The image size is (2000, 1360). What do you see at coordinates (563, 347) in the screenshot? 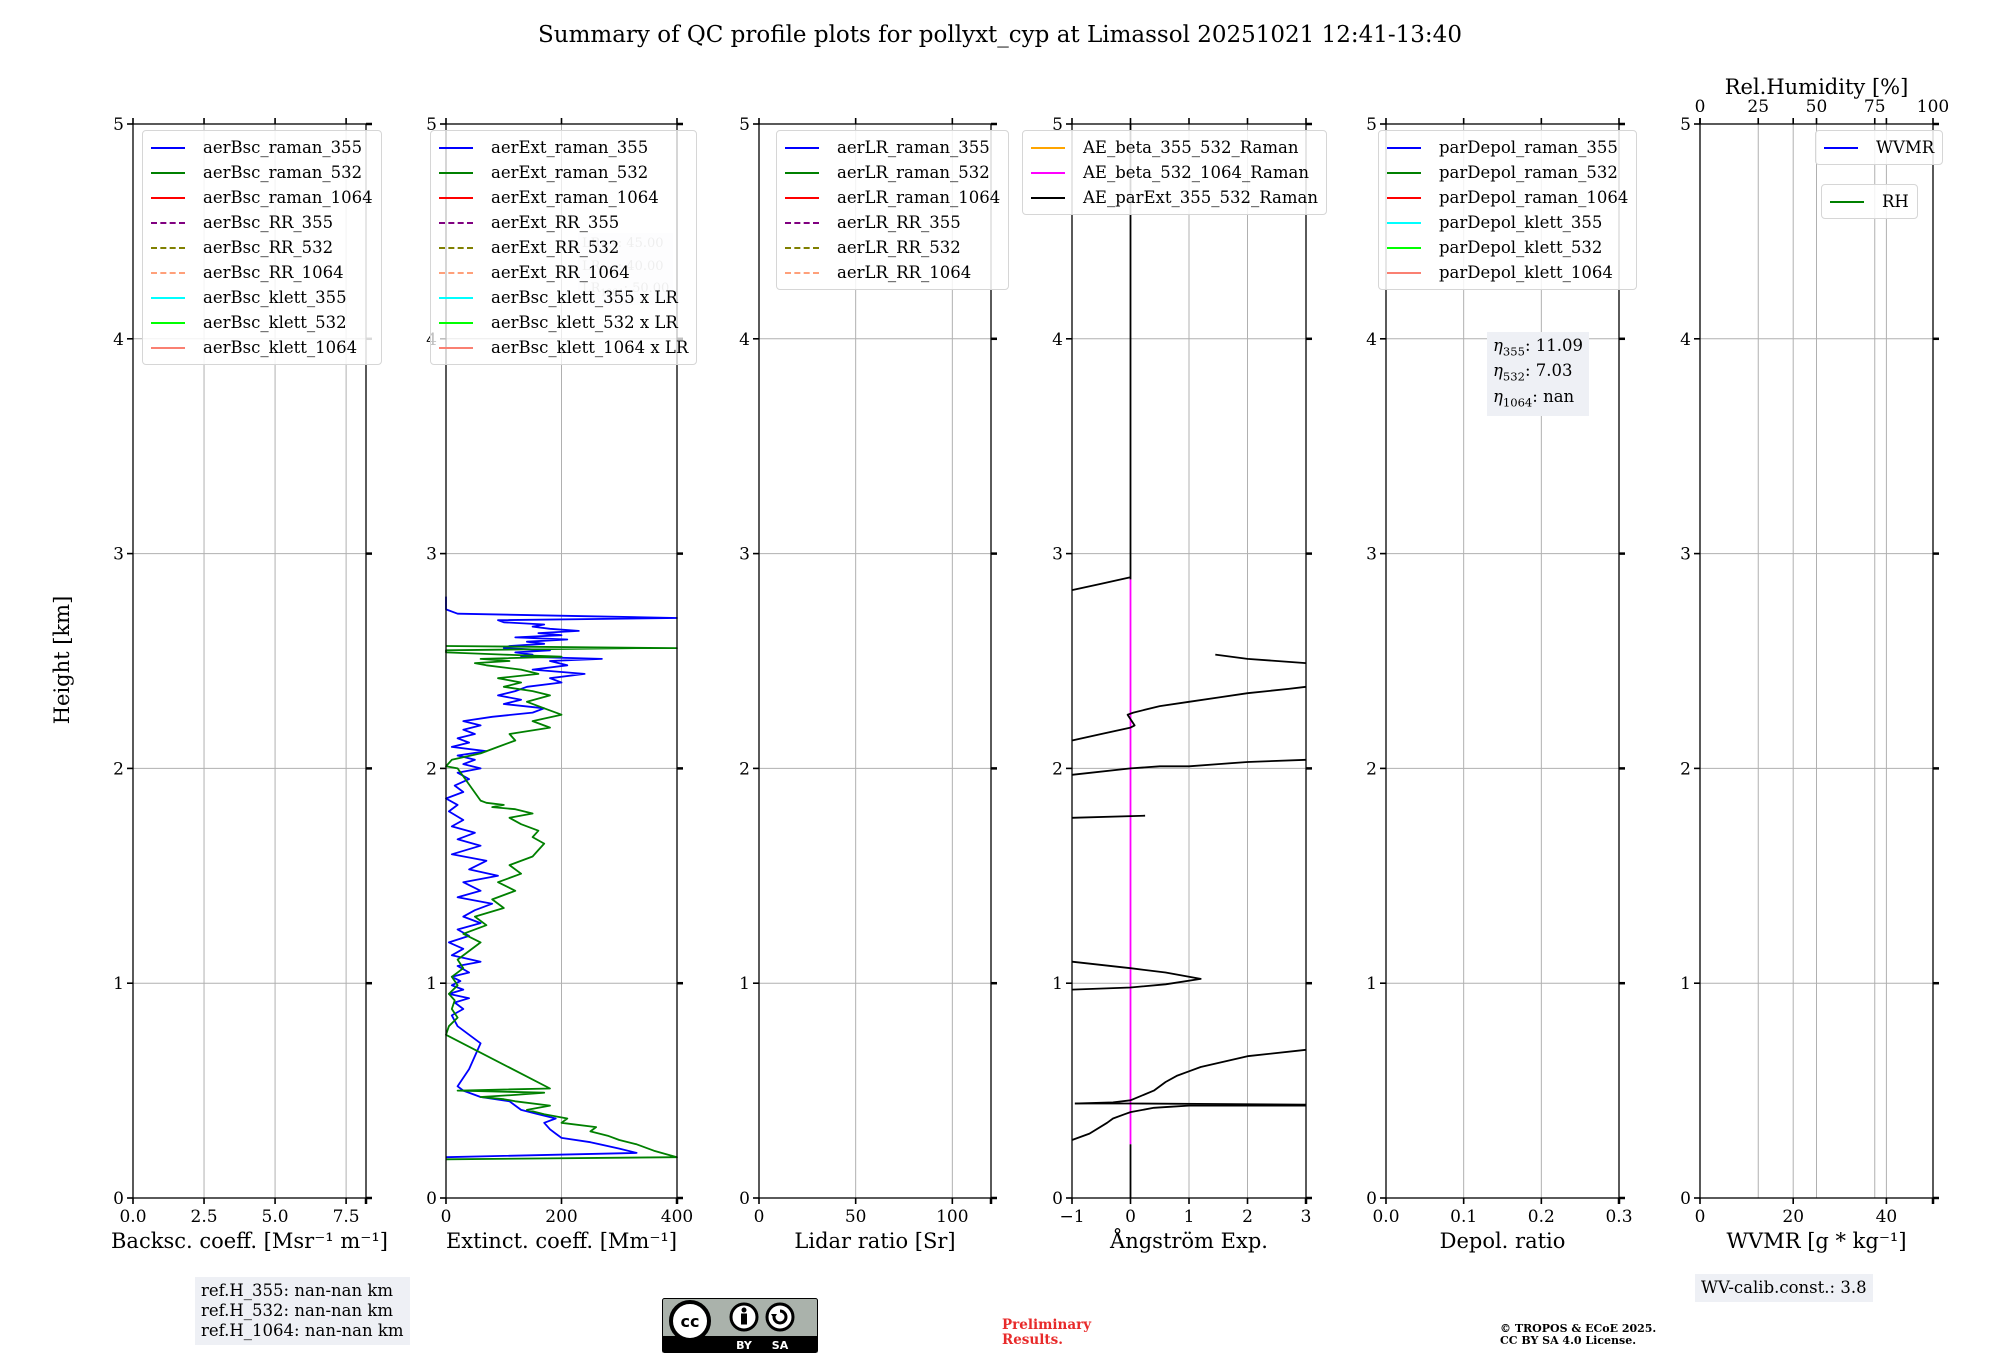
I see `legend-item: aerBsc_klett_1064 x LR` at bounding box center [563, 347].